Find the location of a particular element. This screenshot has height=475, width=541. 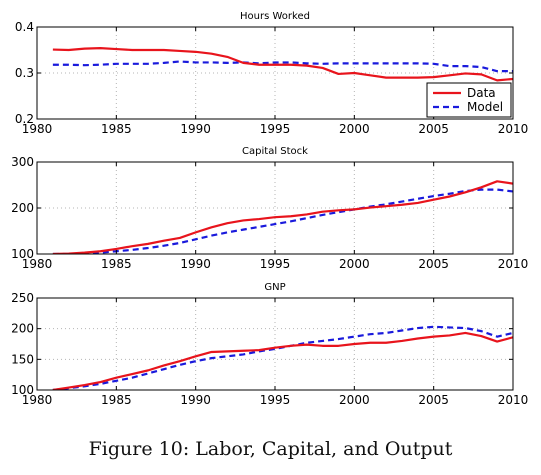

legend-box is located at coordinates (469, 100).